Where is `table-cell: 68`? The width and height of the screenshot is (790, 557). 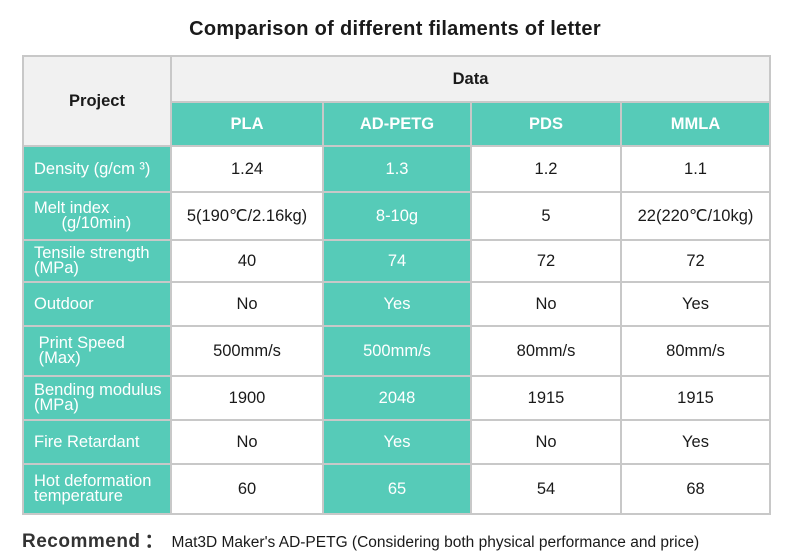
table-cell: 68 is located at coordinates (695, 489).